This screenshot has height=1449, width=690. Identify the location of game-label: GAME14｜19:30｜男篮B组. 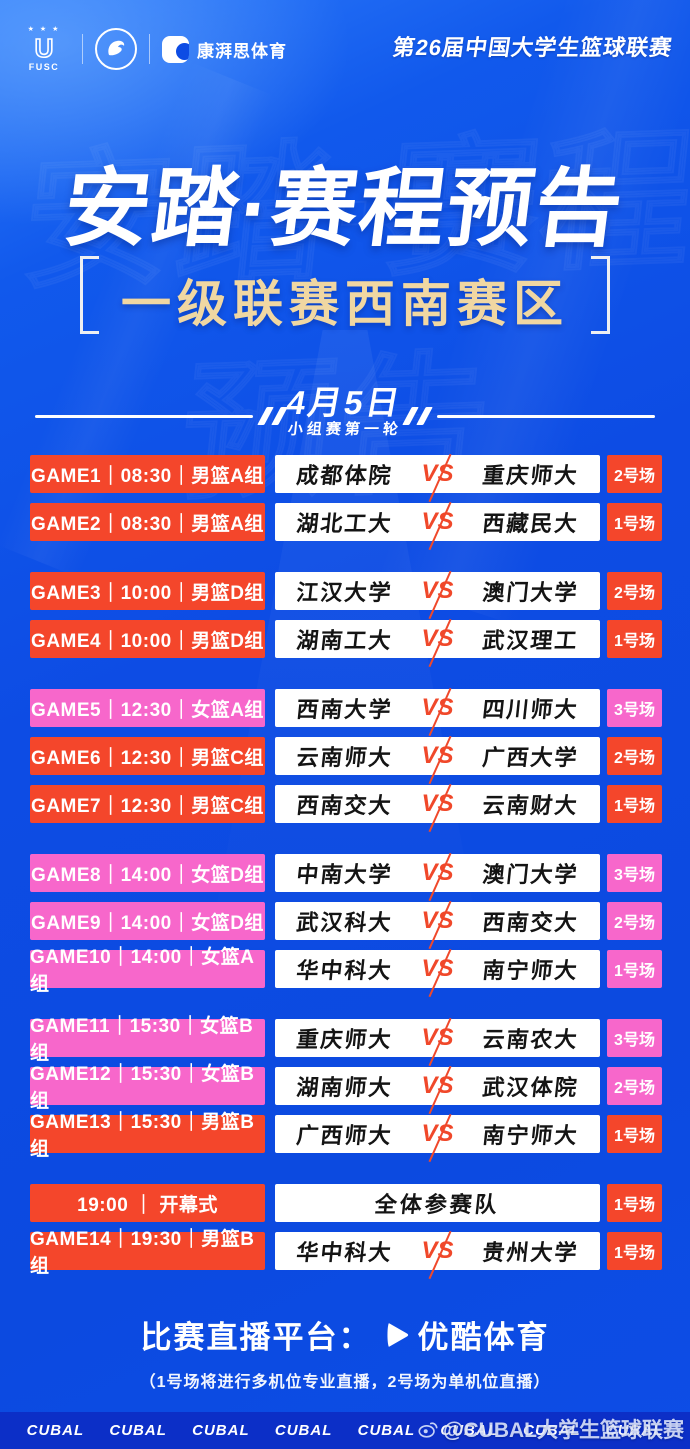
(147, 1253).